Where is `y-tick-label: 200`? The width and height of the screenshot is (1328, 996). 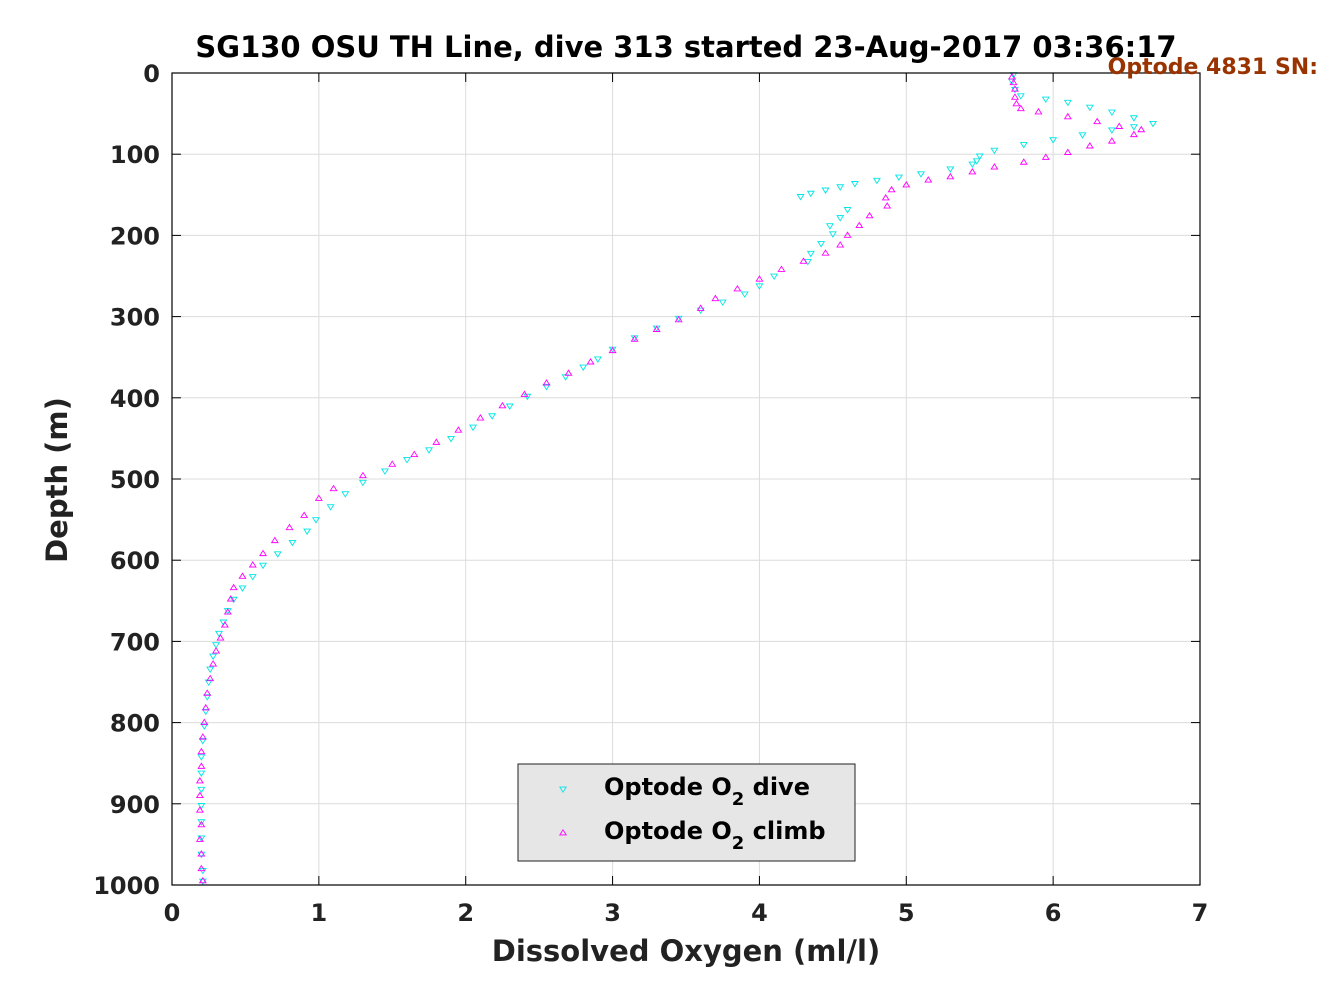 y-tick-label: 200 is located at coordinates (135, 236).